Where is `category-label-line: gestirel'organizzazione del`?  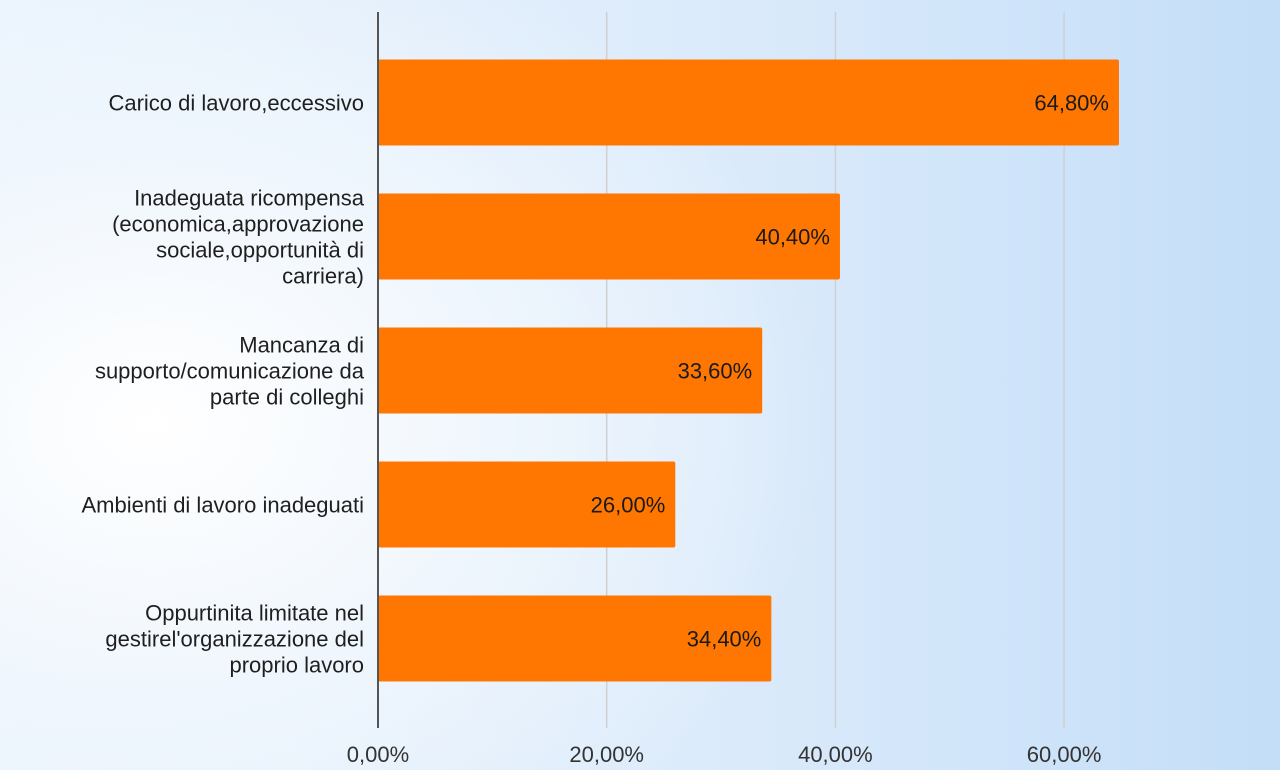 category-label-line: gestirel'organizzazione del is located at coordinates (234, 639).